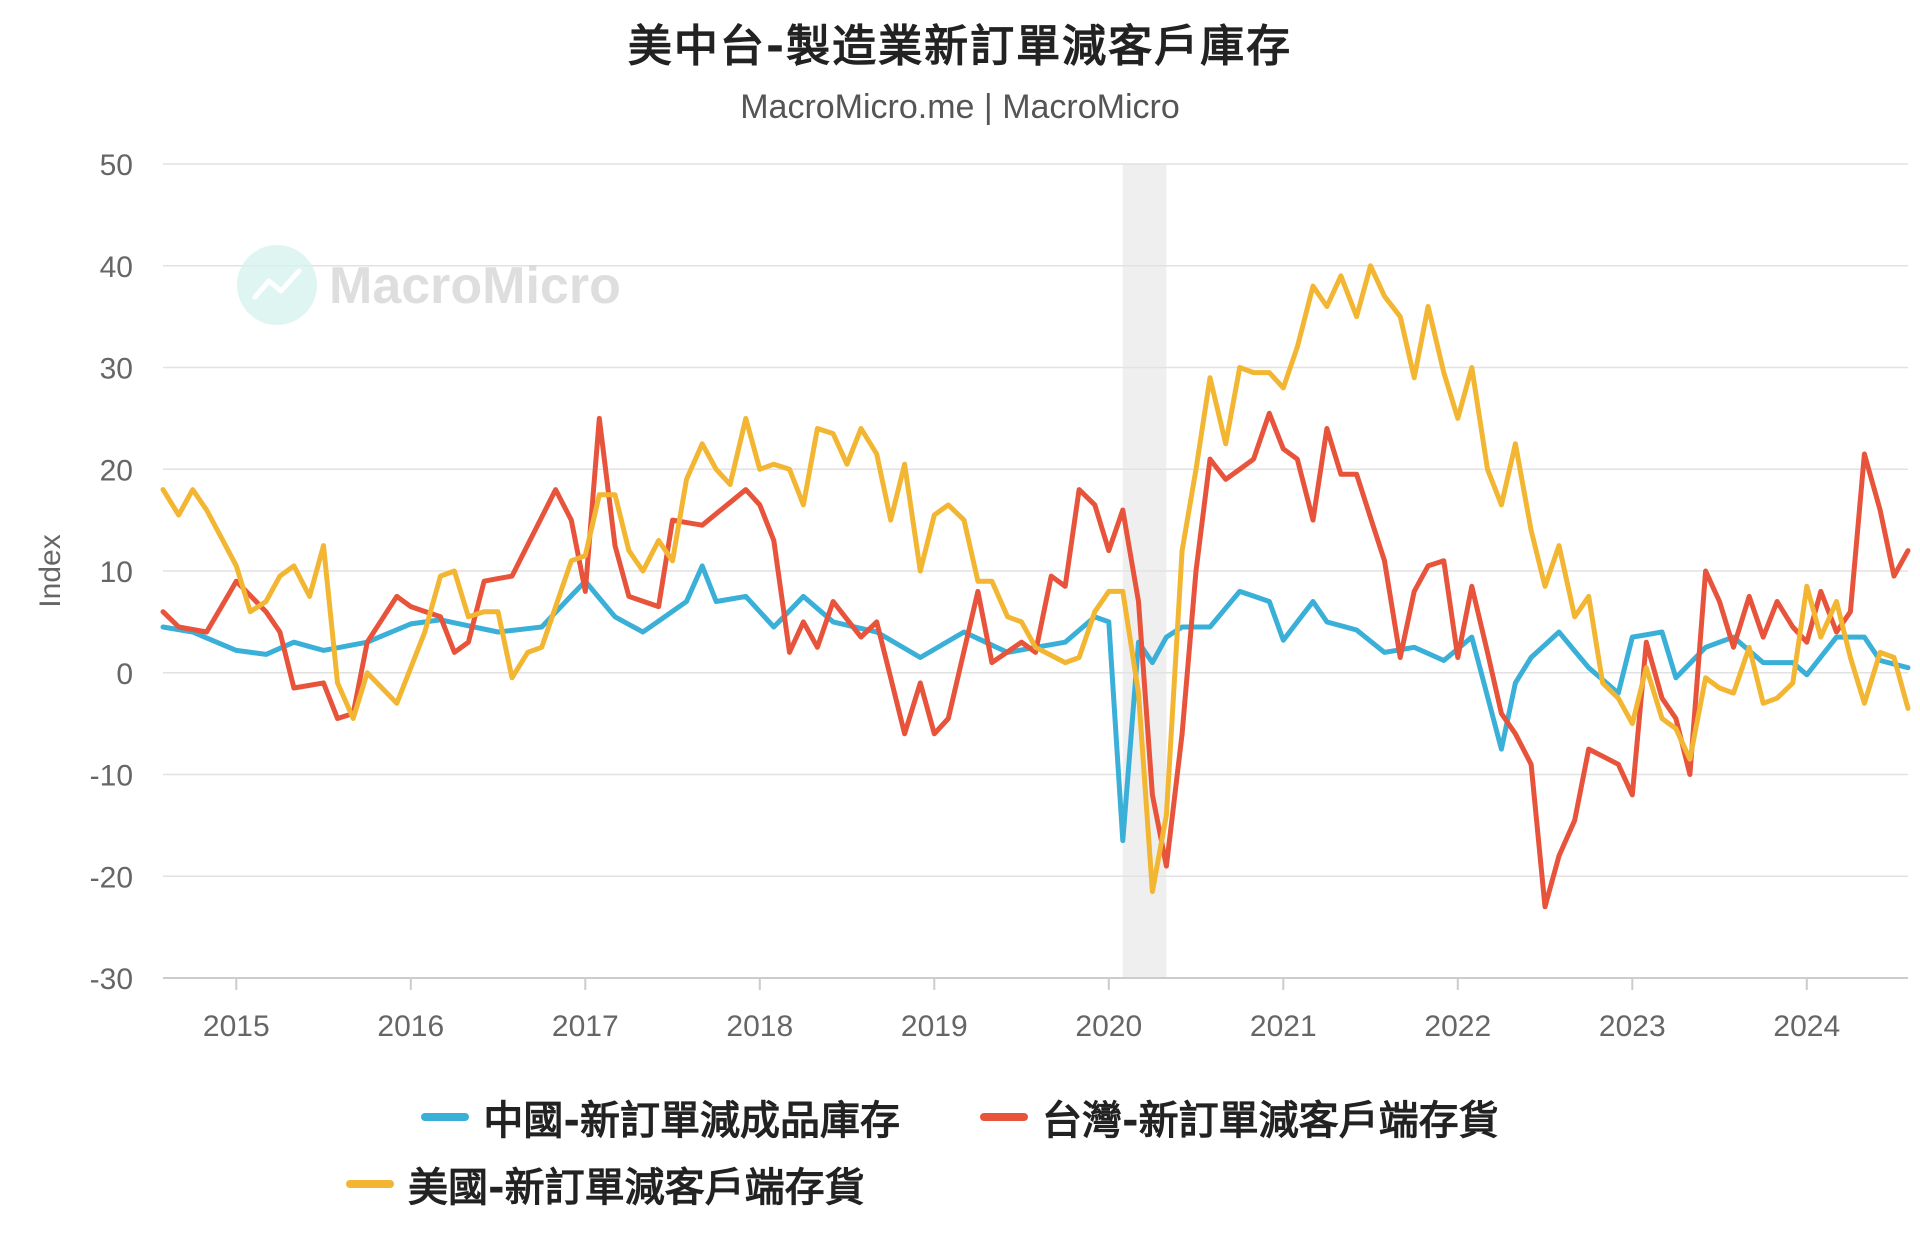 Image resolution: width=1920 pixels, height=1250 pixels. I want to click on legend-label-usa: 美國-新訂單減客戶端存貨, so click(636, 1188).